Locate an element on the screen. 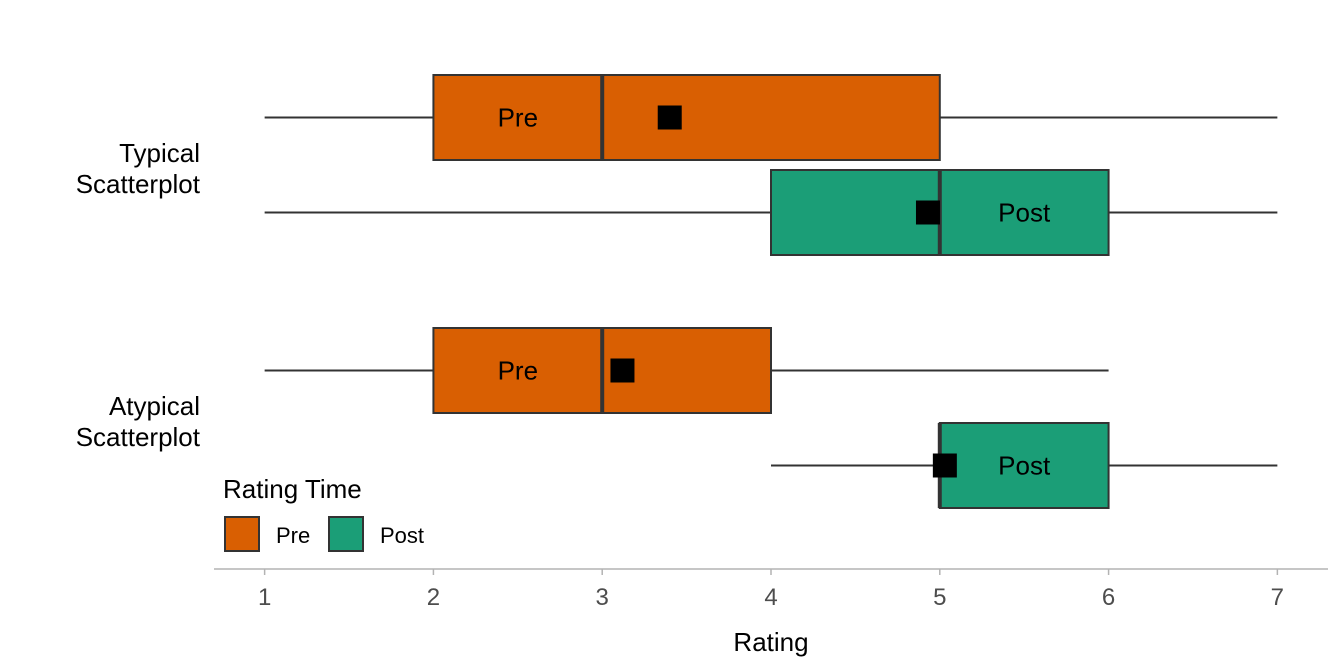  x-tick-label: 4 is located at coordinates (770, 597).